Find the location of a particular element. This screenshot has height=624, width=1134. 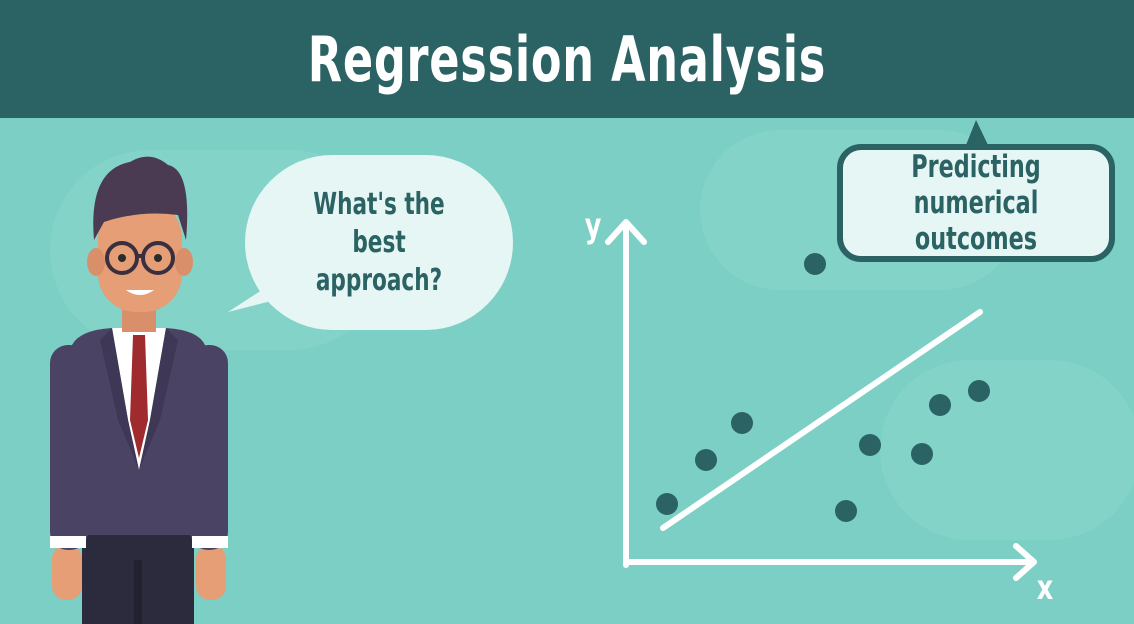

businessman-character is located at coordinates (139, 390).